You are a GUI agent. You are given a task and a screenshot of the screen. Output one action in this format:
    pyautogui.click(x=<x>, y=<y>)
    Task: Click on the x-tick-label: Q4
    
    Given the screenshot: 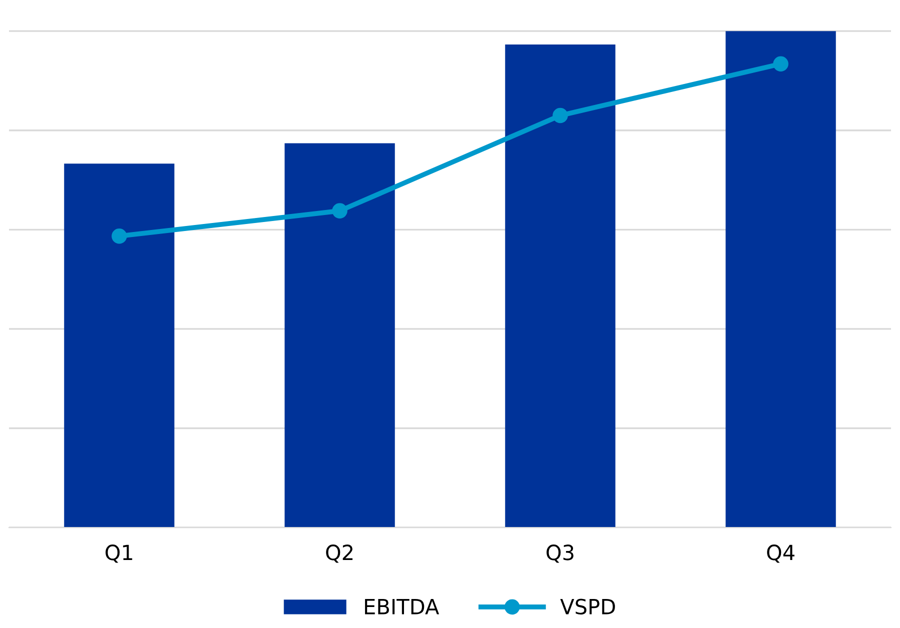 What is the action you would take?
    pyautogui.click(x=780, y=553)
    